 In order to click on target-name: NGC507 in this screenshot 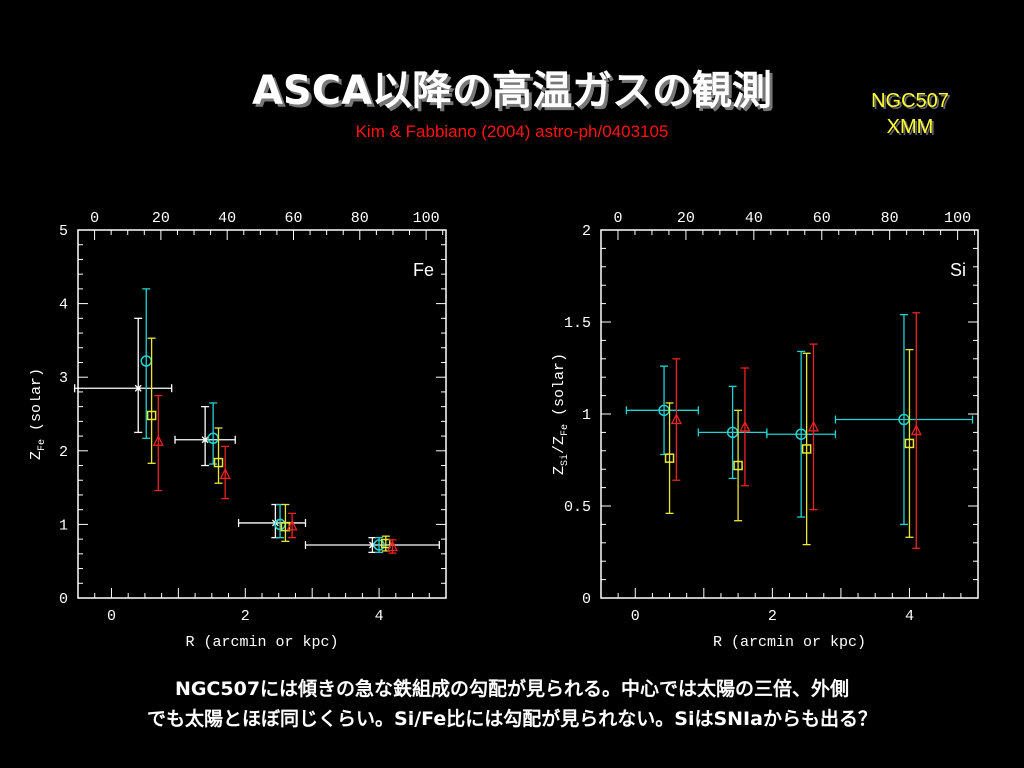, I will do `click(910, 101)`.